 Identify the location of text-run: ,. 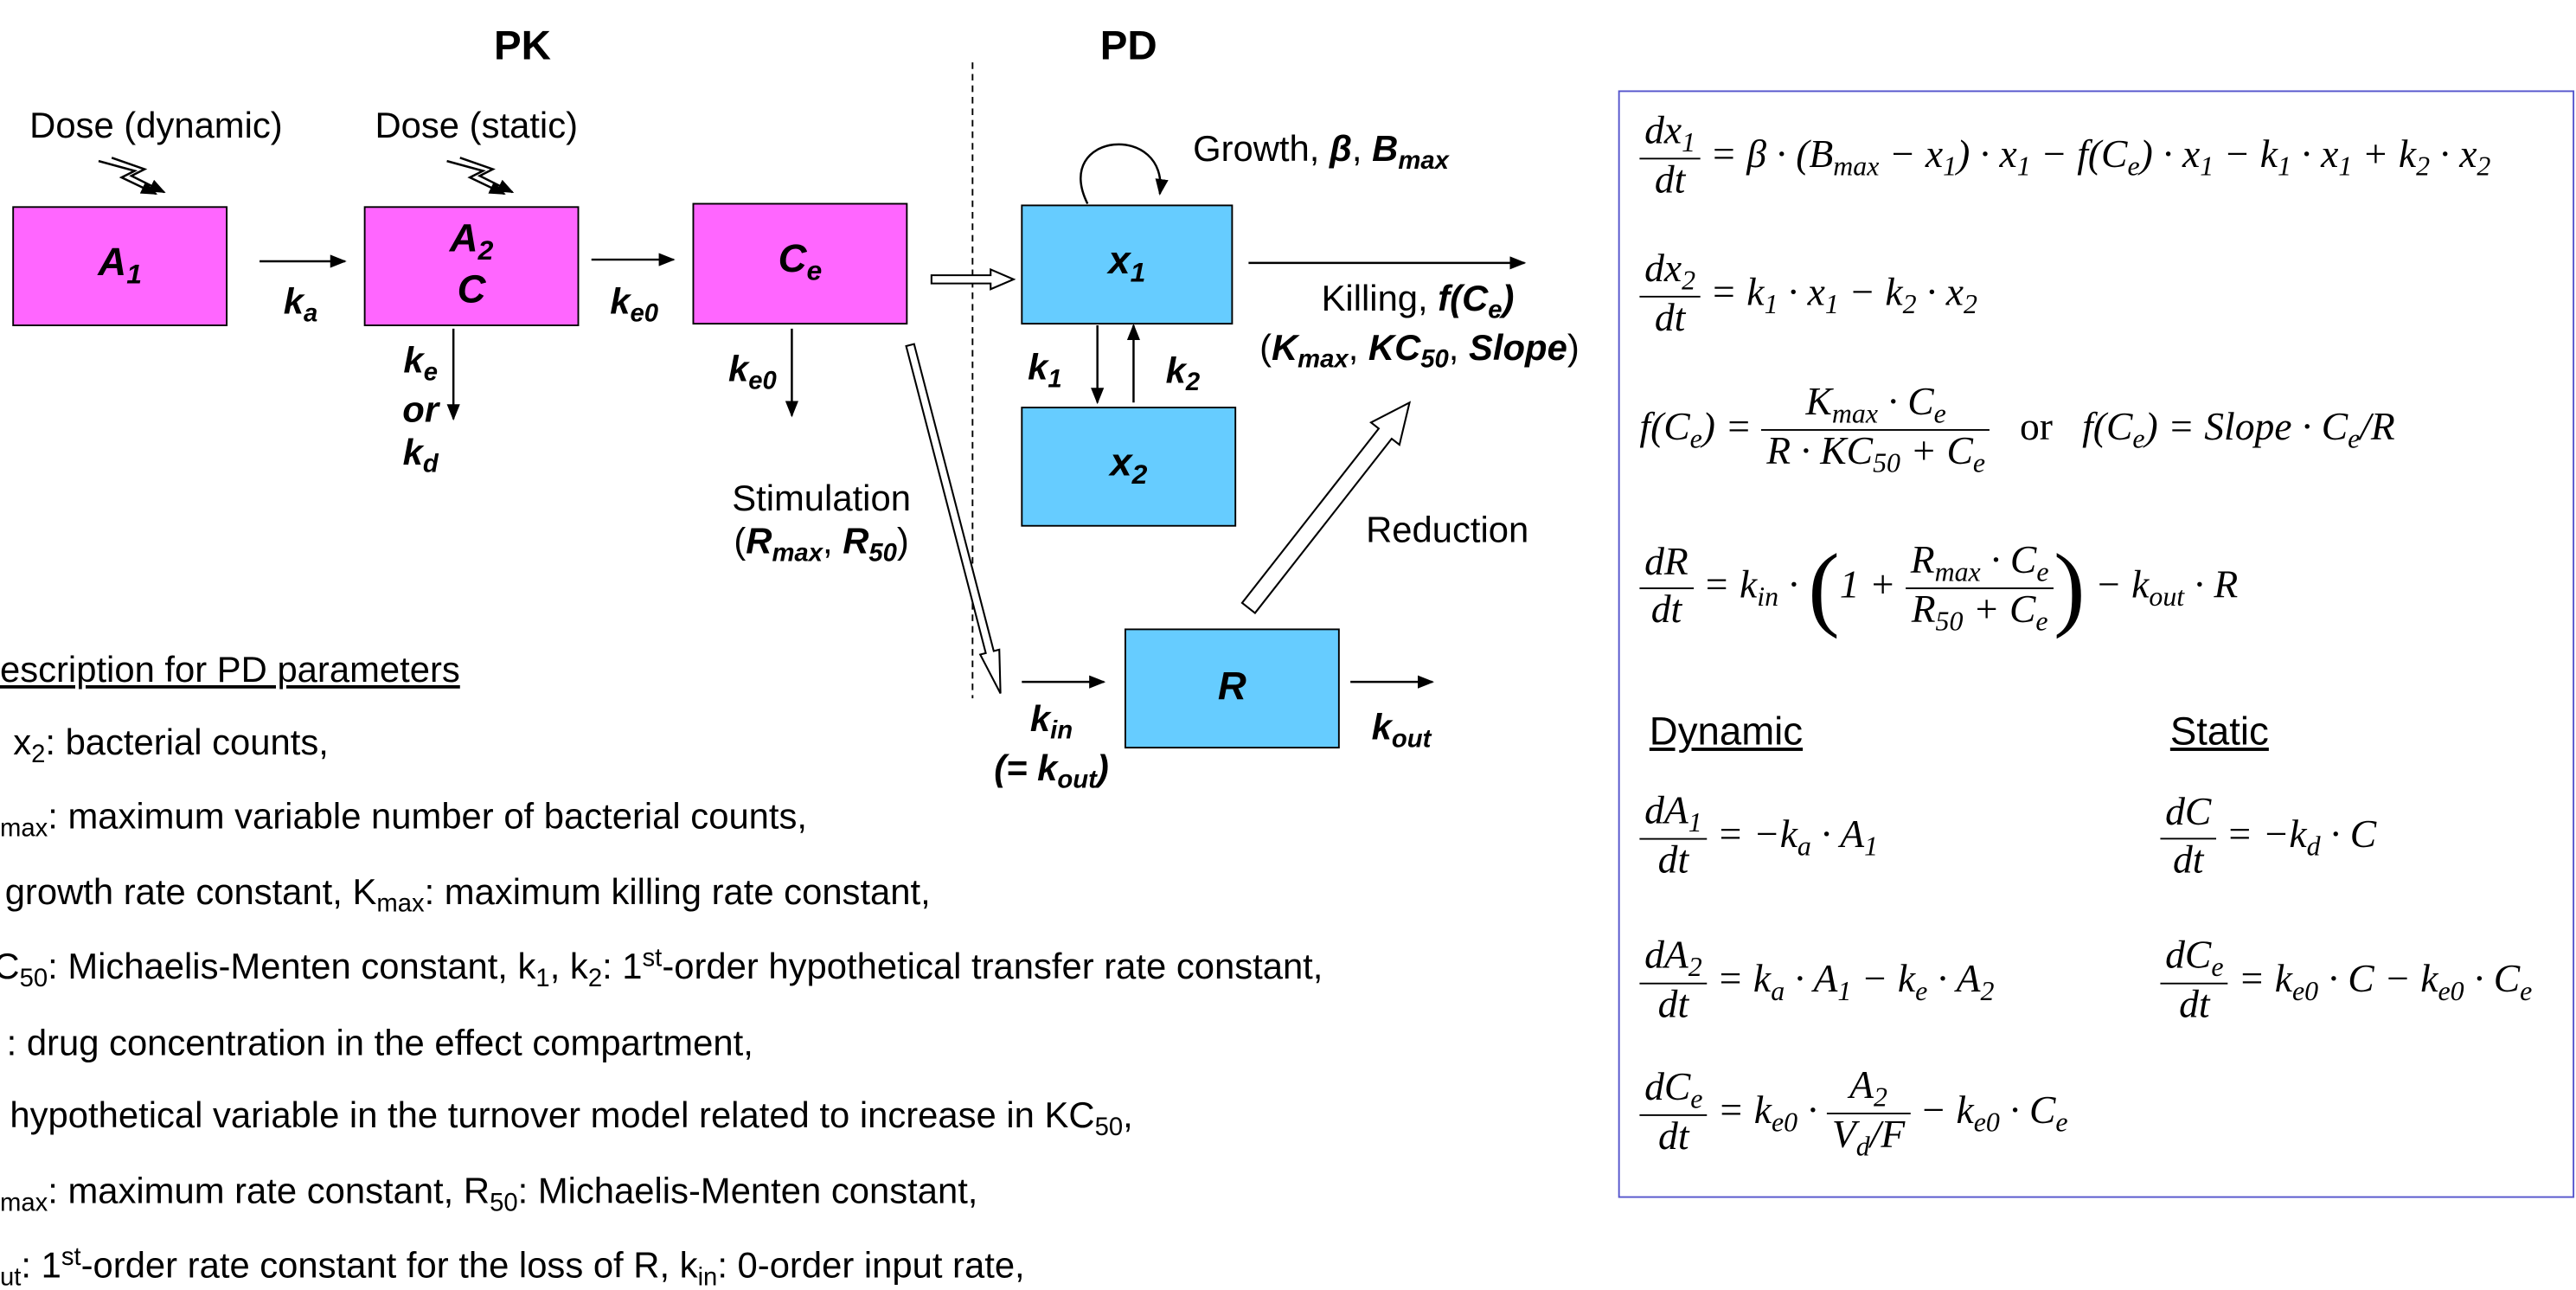
(832, 541).